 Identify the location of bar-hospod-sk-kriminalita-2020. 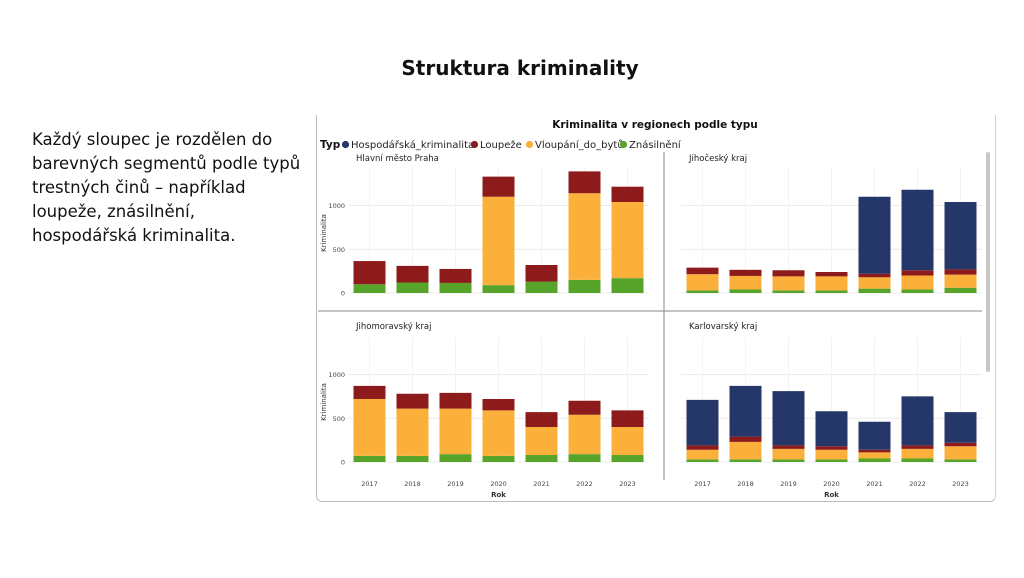
(831, 429).